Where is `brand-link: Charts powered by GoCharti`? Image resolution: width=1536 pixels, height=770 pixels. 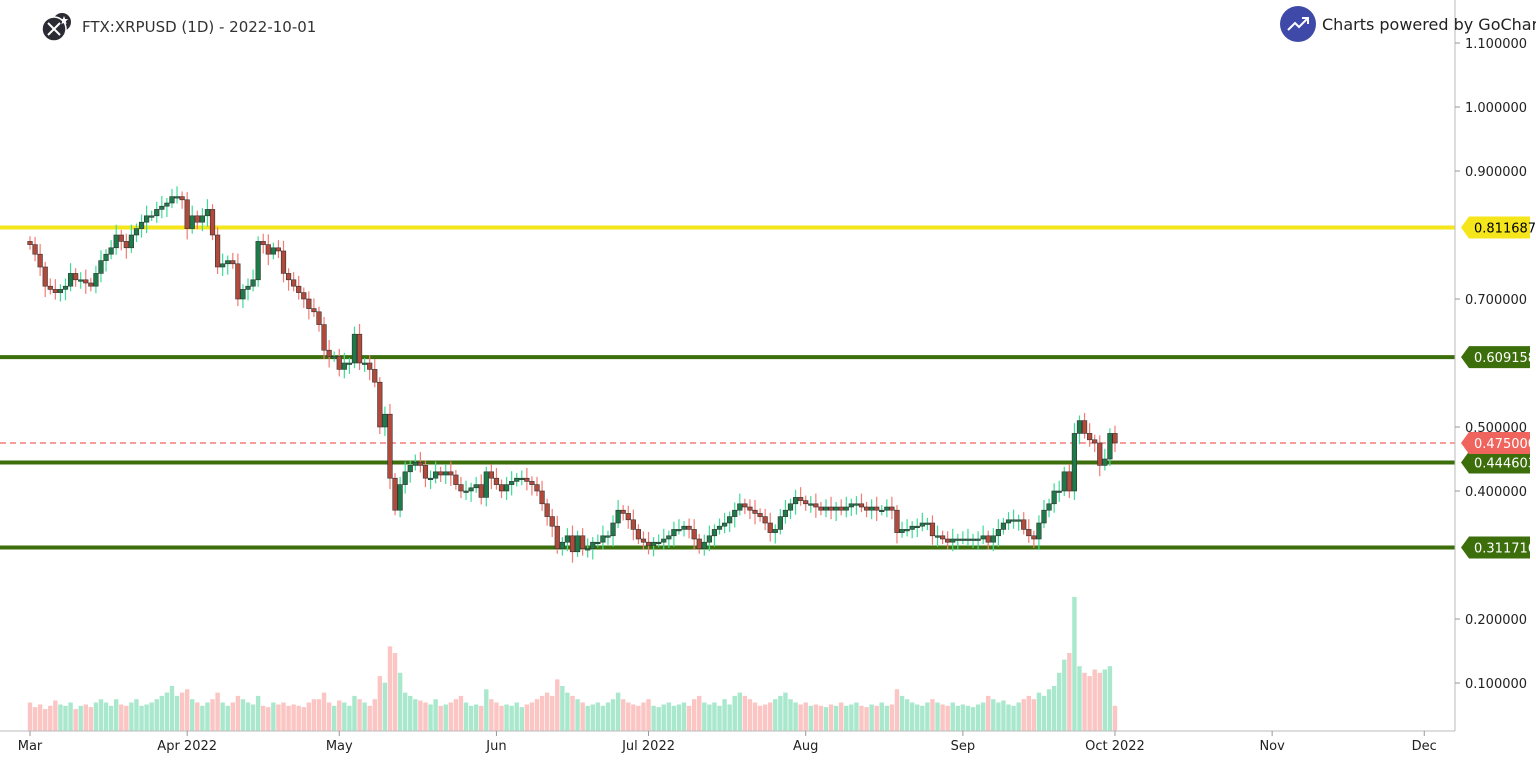 brand-link: Charts powered by GoCharti is located at coordinates (1408, 24).